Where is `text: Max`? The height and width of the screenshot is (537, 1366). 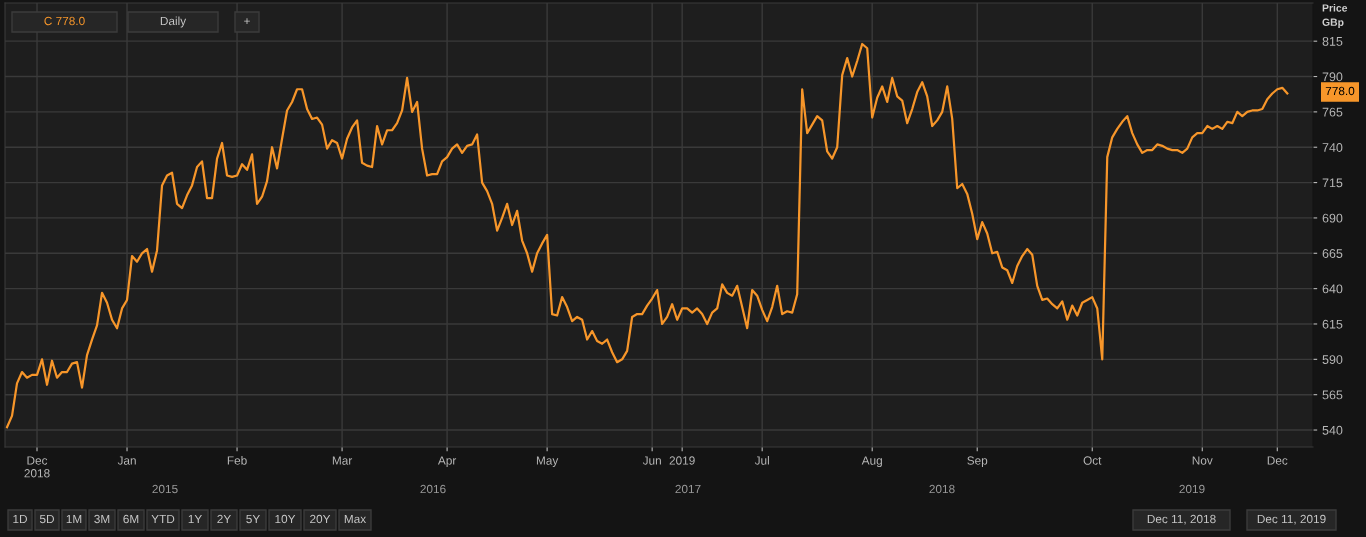
text: Max is located at coordinates (355, 519).